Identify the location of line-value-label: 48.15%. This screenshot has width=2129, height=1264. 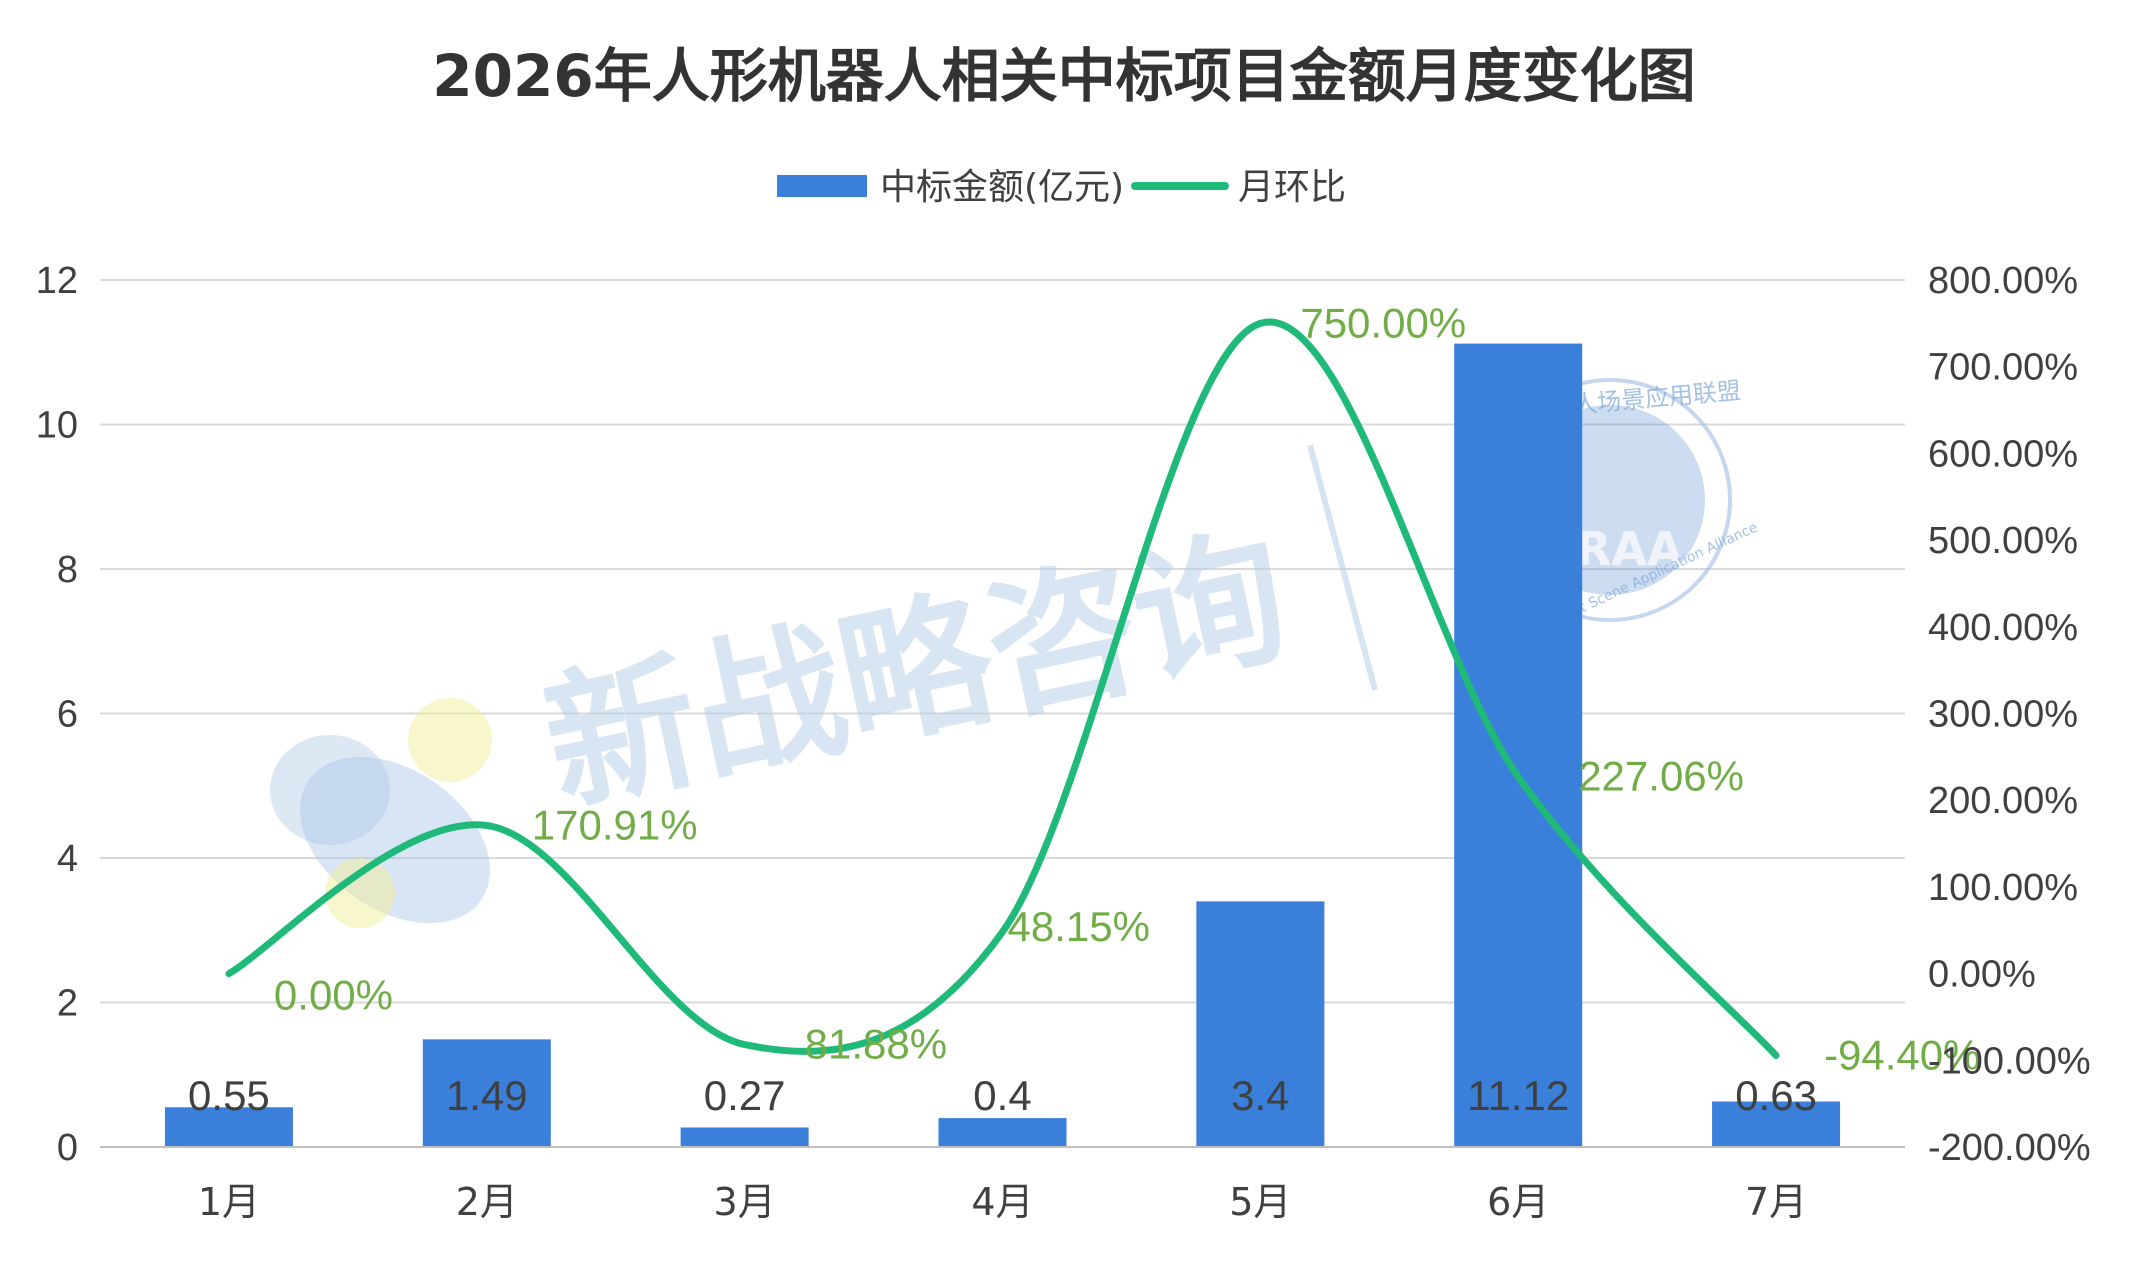
(1079, 926).